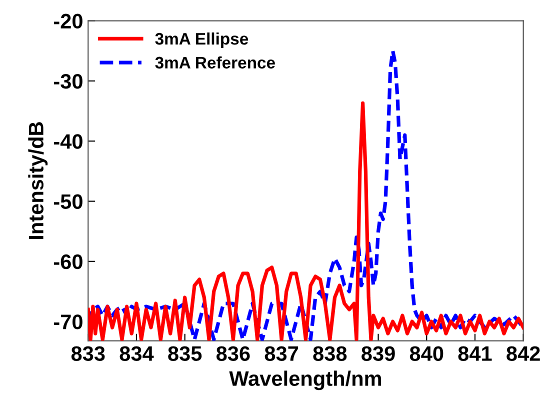 The image size is (544, 400). What do you see at coordinates (68, 202) in the screenshot?
I see `y-tick-label: -50` at bounding box center [68, 202].